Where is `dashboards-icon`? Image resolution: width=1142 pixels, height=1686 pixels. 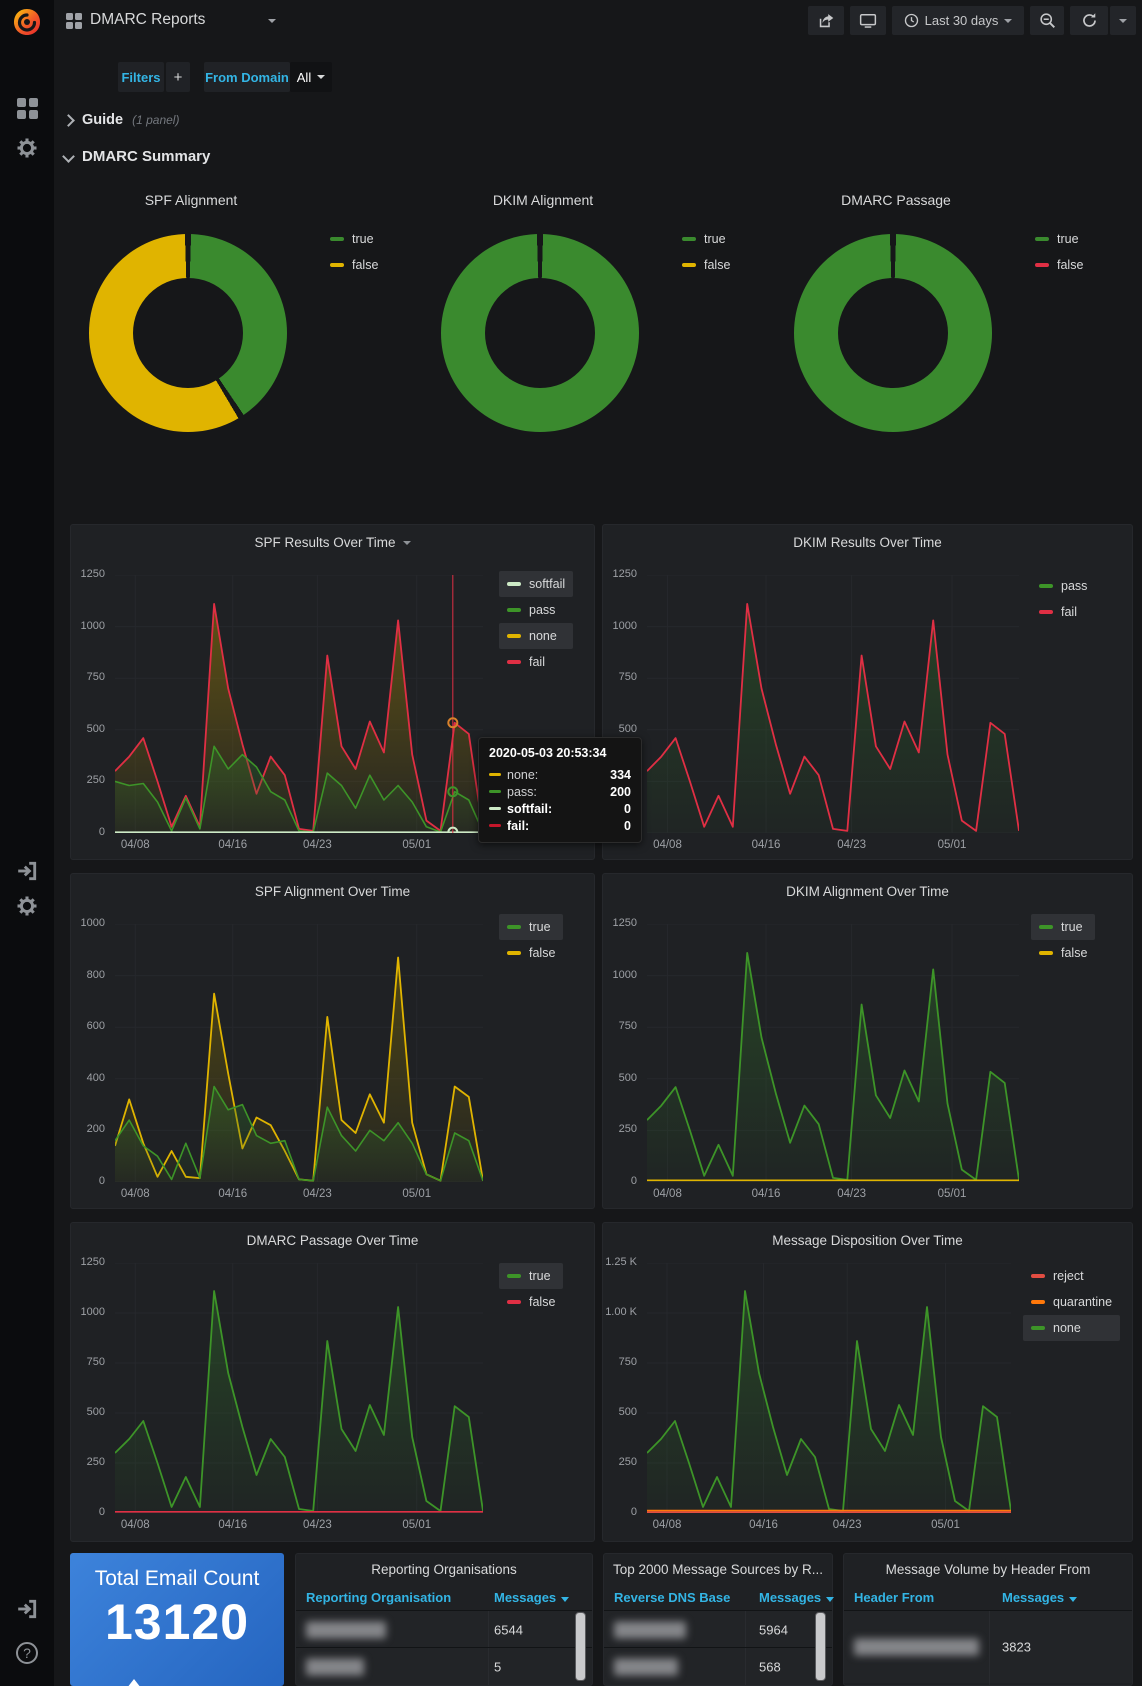
dashboards-icon is located at coordinates (27, 108).